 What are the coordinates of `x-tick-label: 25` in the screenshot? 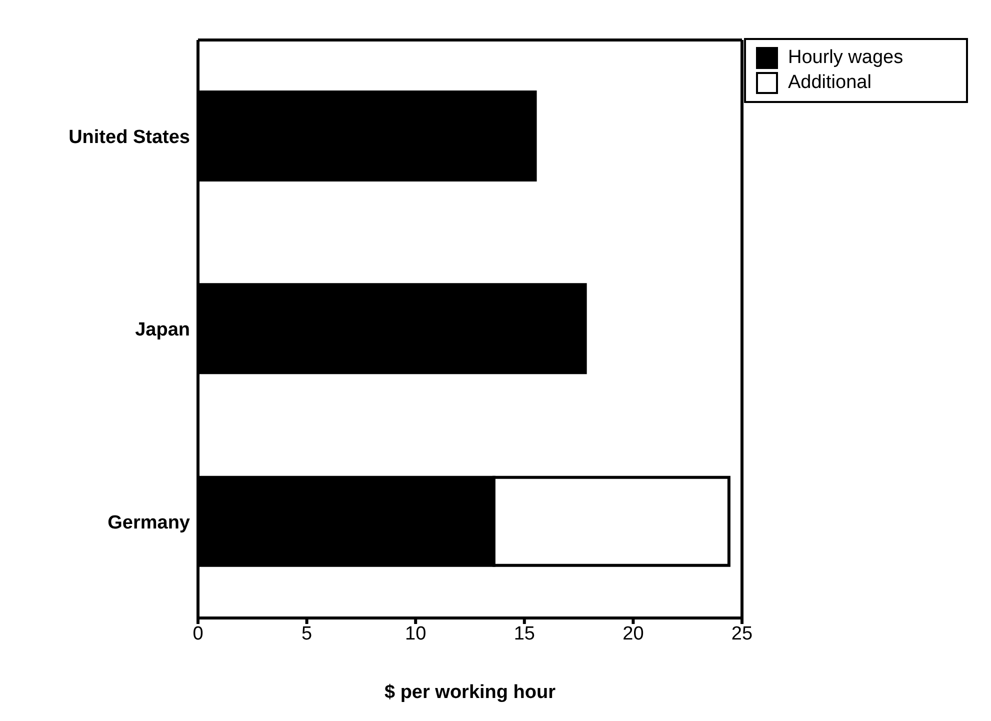 It's located at (742, 633).